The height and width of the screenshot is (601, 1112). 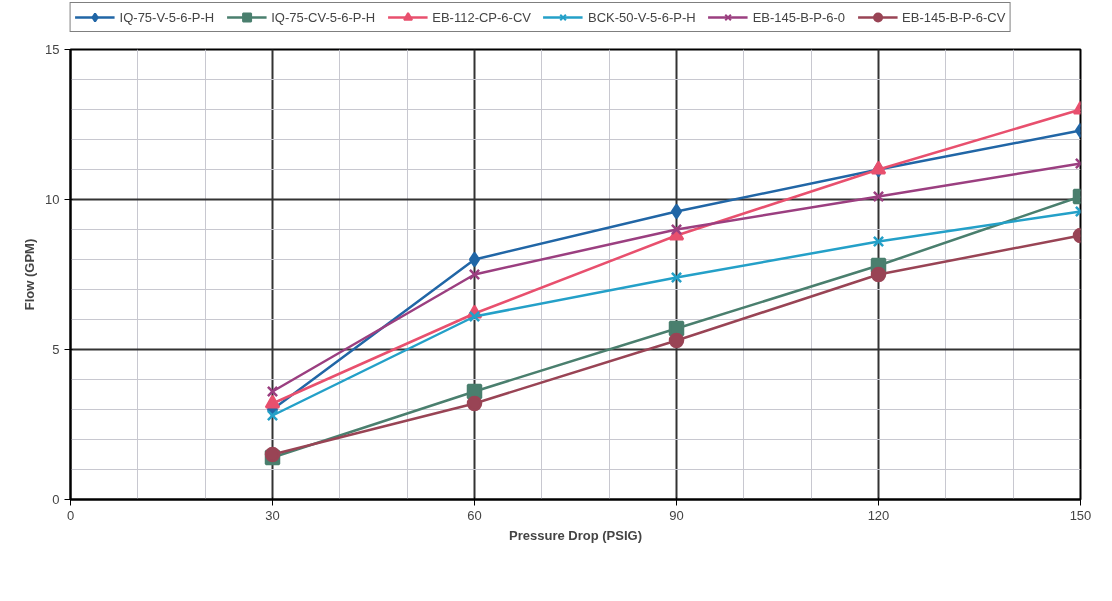 What do you see at coordinates (676, 515) in the screenshot?
I see `x-tick-label: 90` at bounding box center [676, 515].